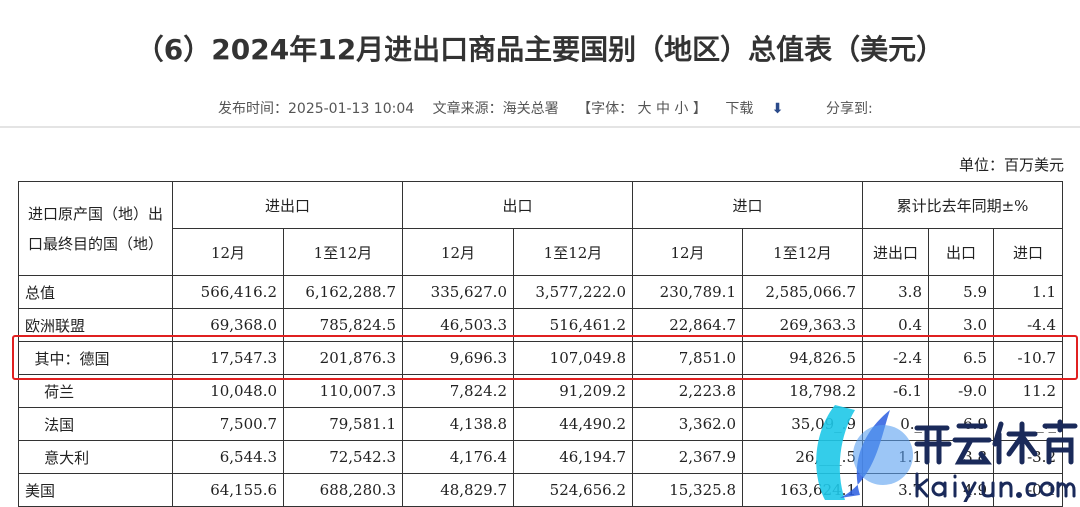 This screenshot has height=507, width=1080. Describe the element at coordinates (95, 424) in the screenshot. I see `country-cell: 法国` at that location.